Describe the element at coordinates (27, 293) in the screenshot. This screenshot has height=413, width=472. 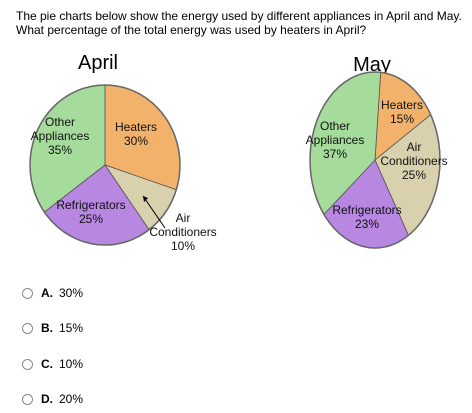
I see `radio-a` at that location.